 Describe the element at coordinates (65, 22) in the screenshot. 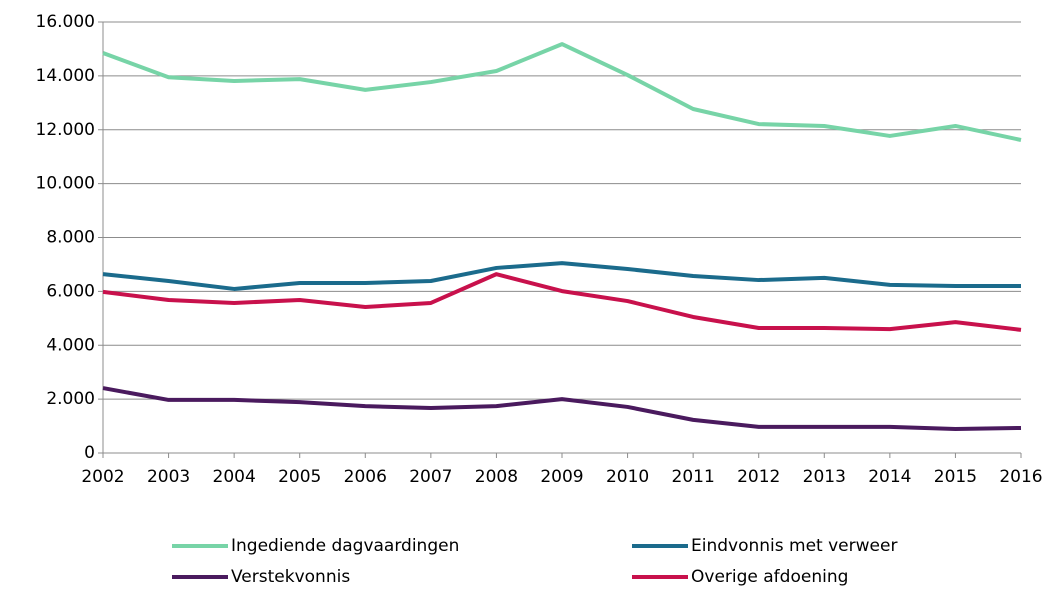

I see `y-tick-label: 16.000` at that location.